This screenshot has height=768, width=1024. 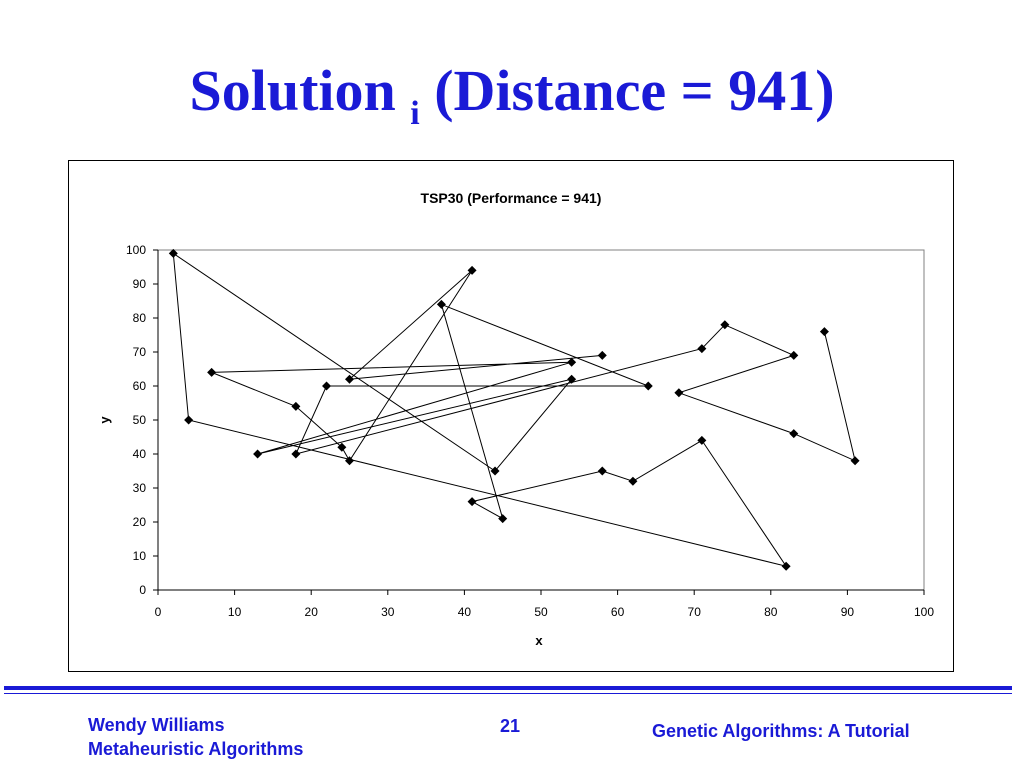 I want to click on y-tick-label: 10, so click(x=140, y=556).